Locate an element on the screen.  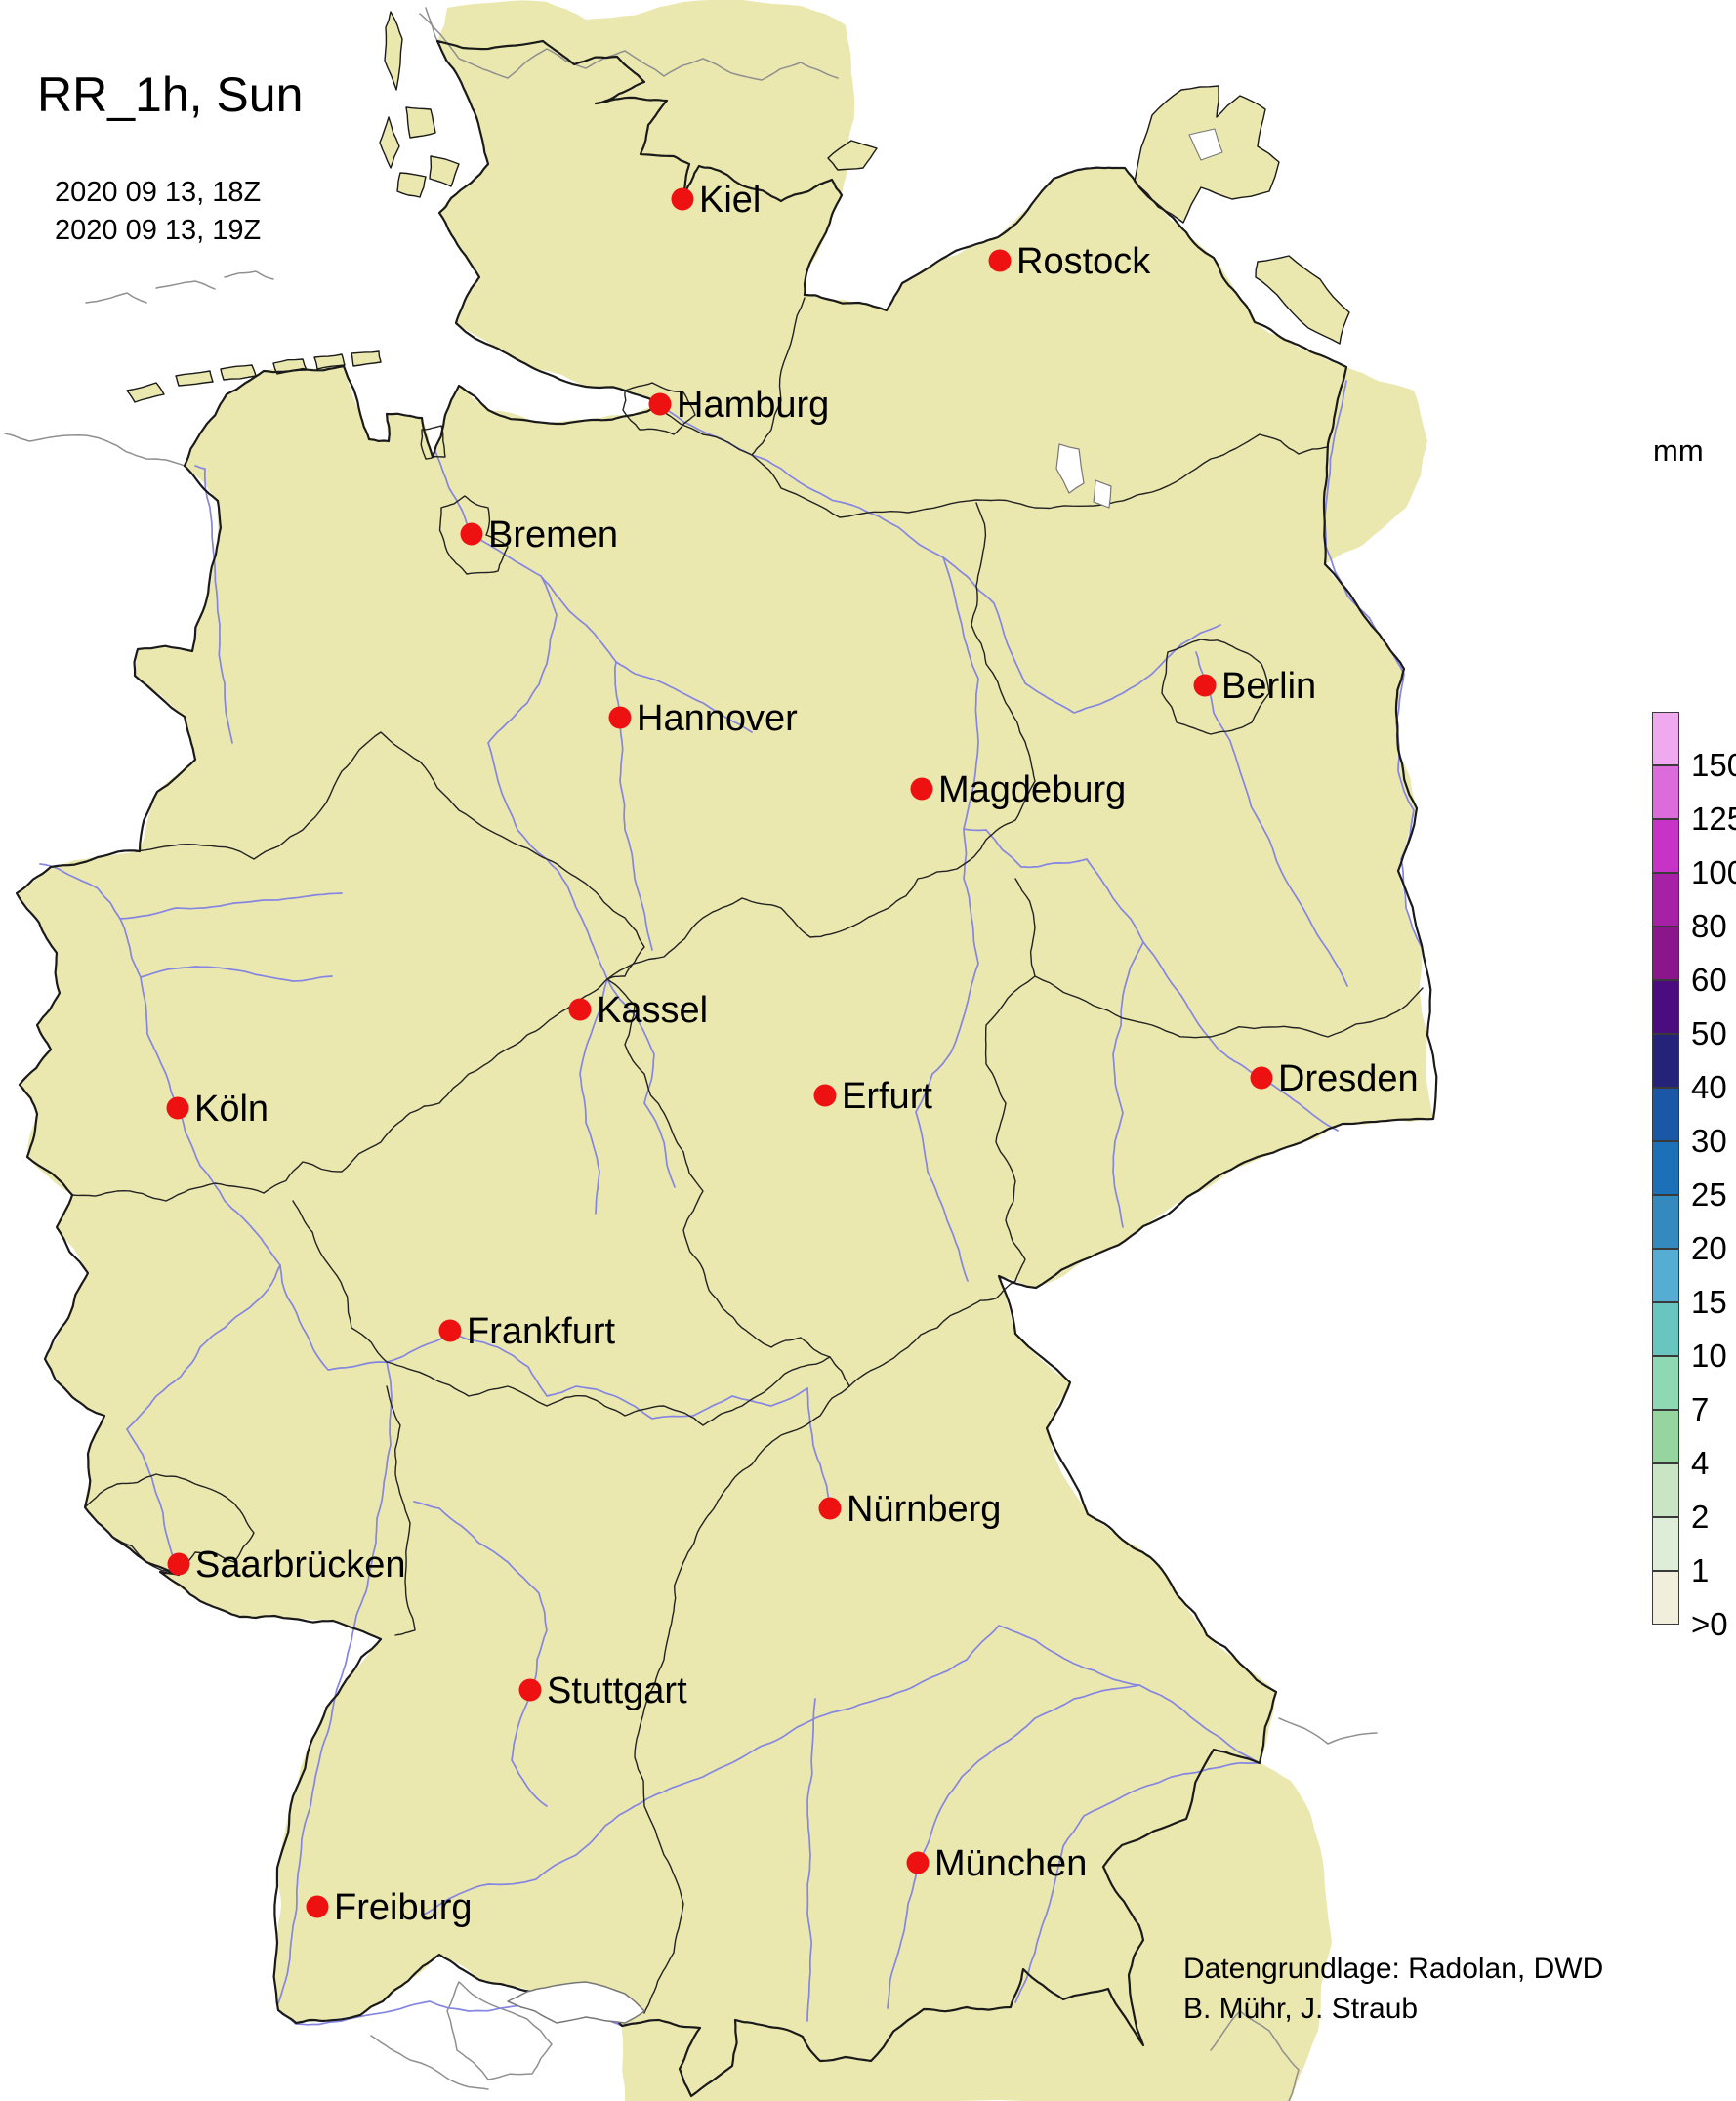
city-marker-magdeburg: Magdeburg is located at coordinates (1018, 789).